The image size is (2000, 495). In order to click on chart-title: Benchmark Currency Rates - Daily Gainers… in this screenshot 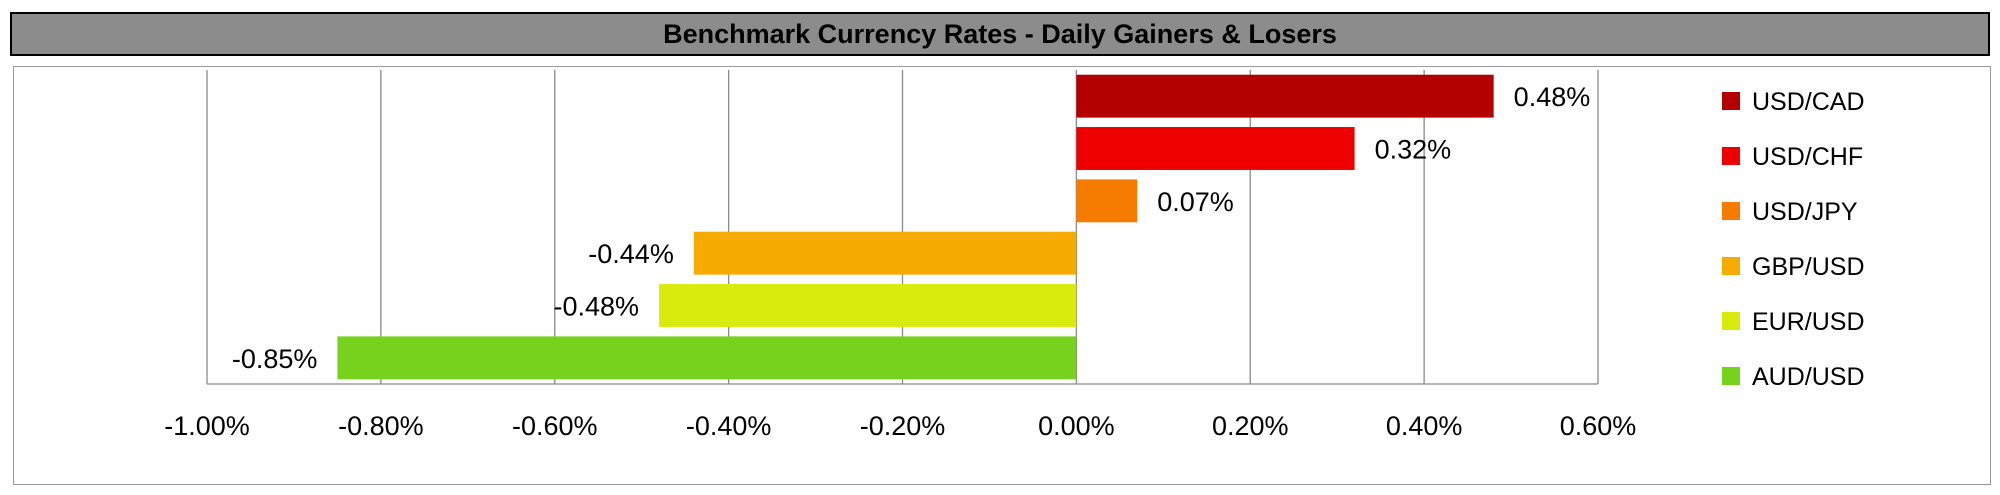, I will do `click(1000, 34)`.